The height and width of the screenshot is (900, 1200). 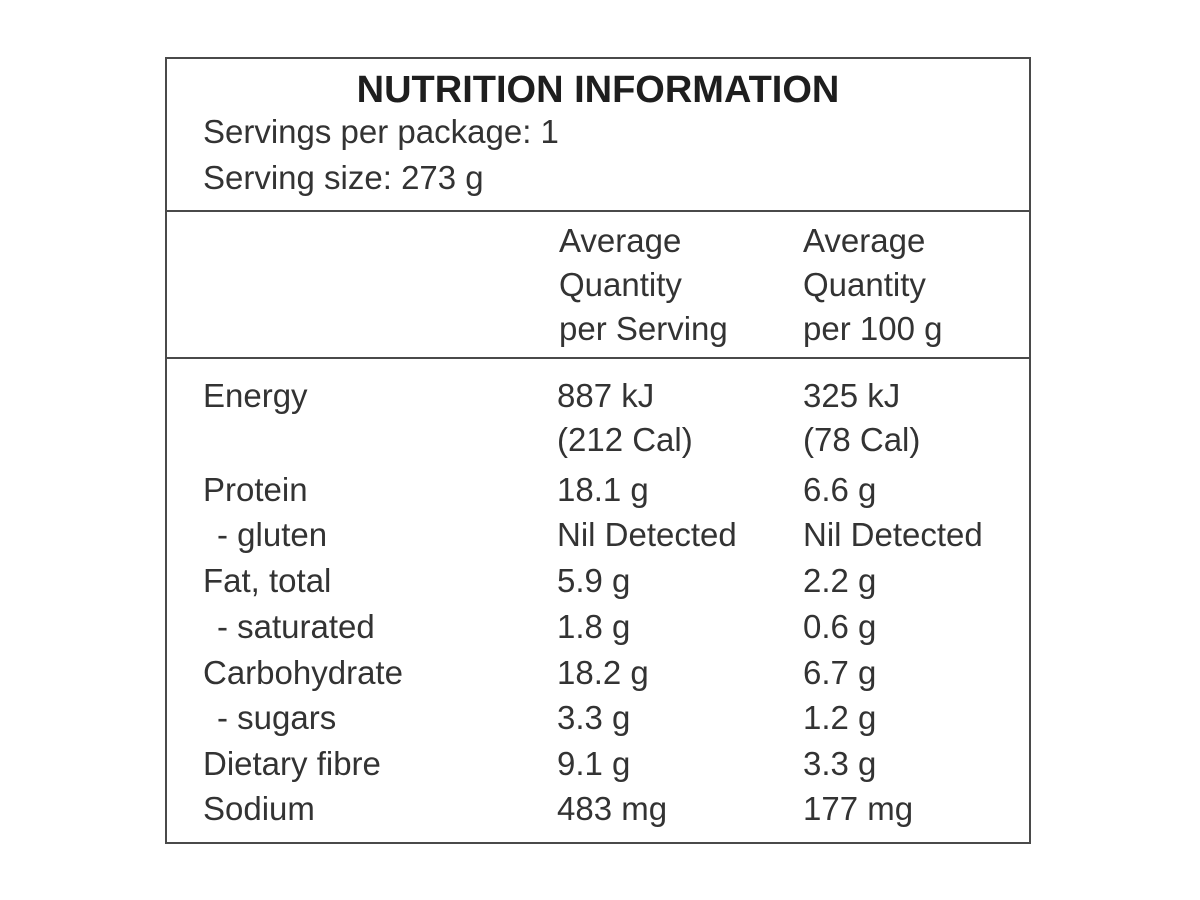 I want to click on column-header-per-serving: Average Quantity per Serving, so click(x=679, y=285).